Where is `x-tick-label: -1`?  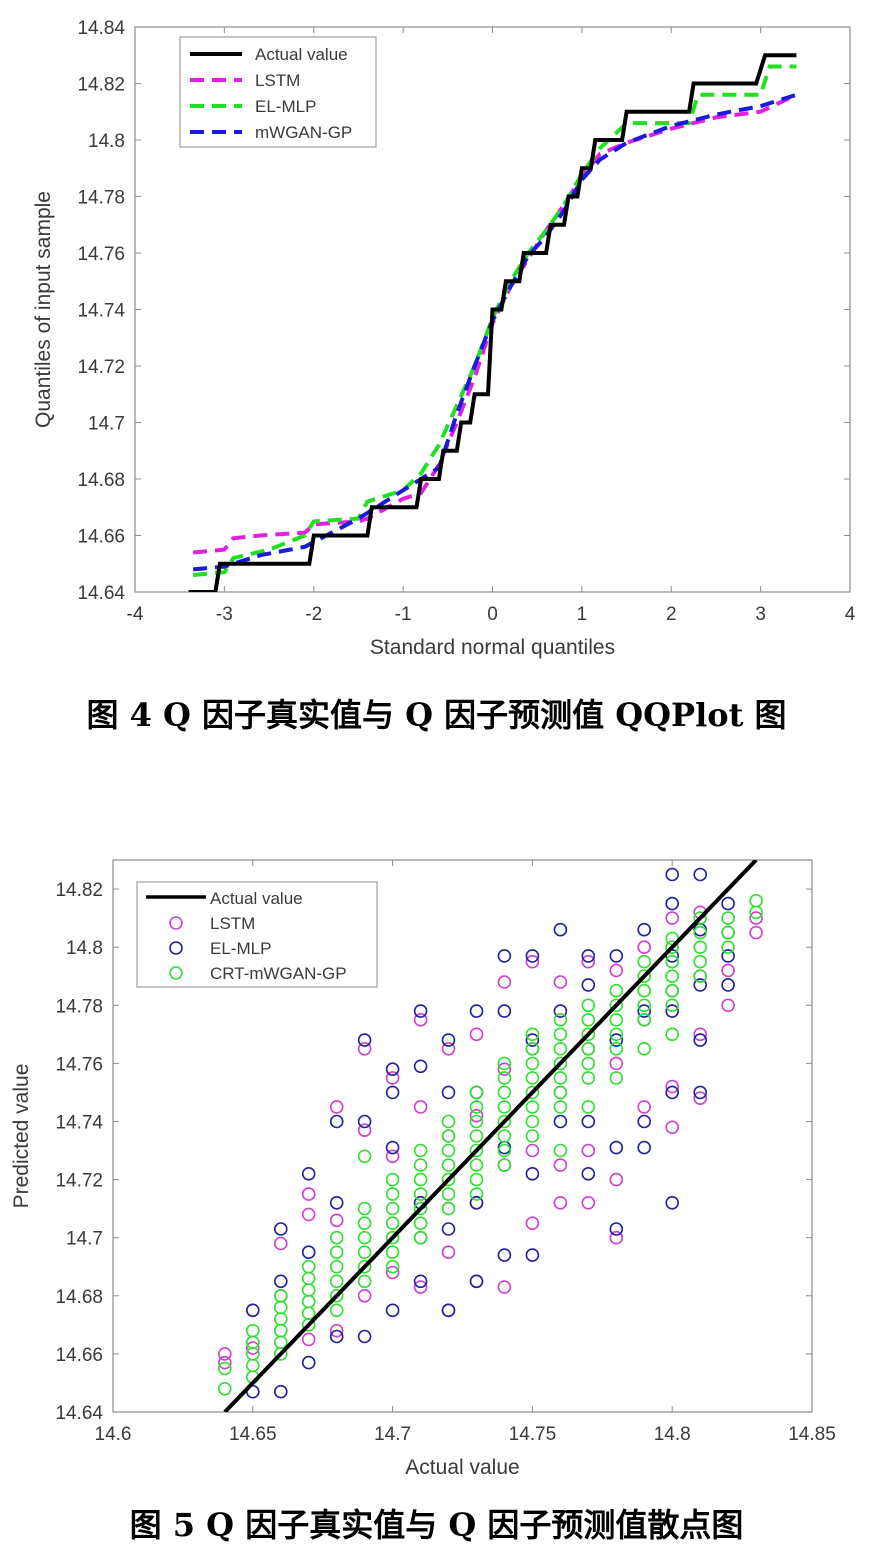 x-tick-label: -1 is located at coordinates (403, 614).